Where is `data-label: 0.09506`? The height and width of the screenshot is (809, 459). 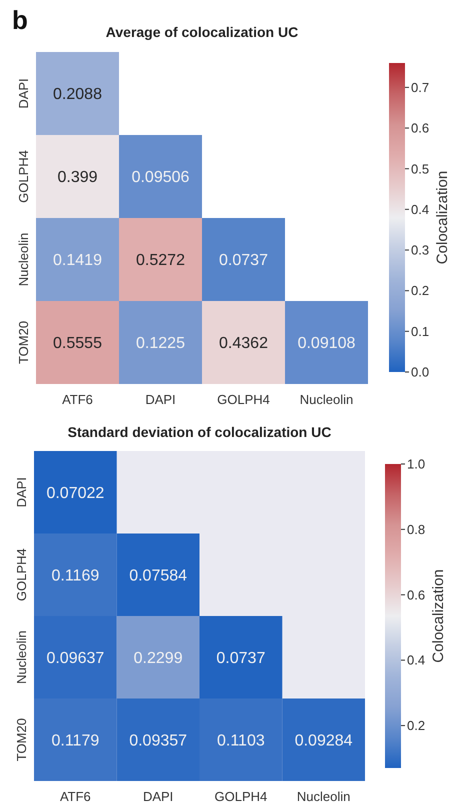
data-label: 0.09506 is located at coordinates (161, 177).